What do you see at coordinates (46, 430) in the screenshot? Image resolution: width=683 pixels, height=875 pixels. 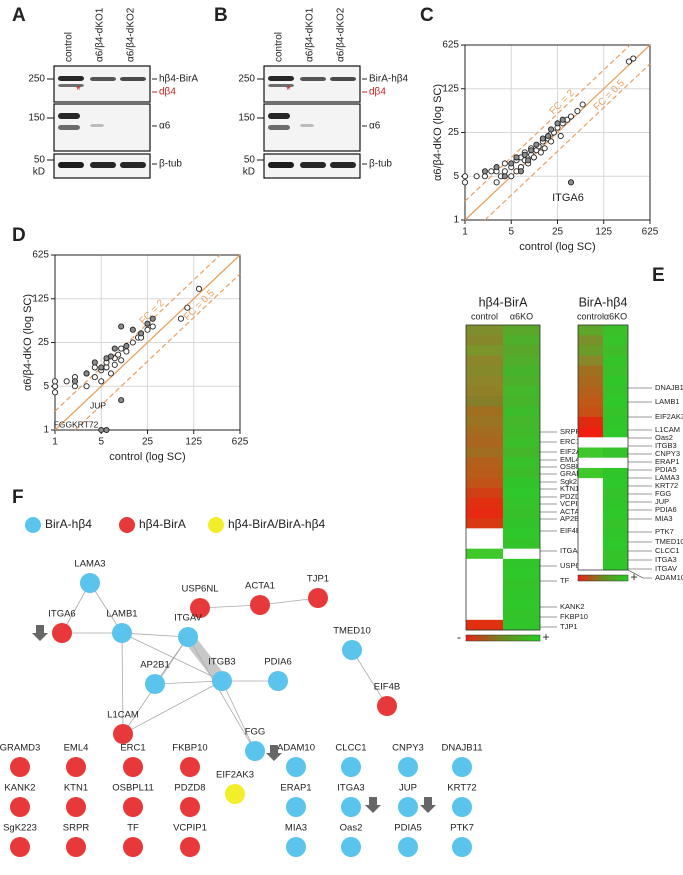 I see `y-tick-label: 1` at bounding box center [46, 430].